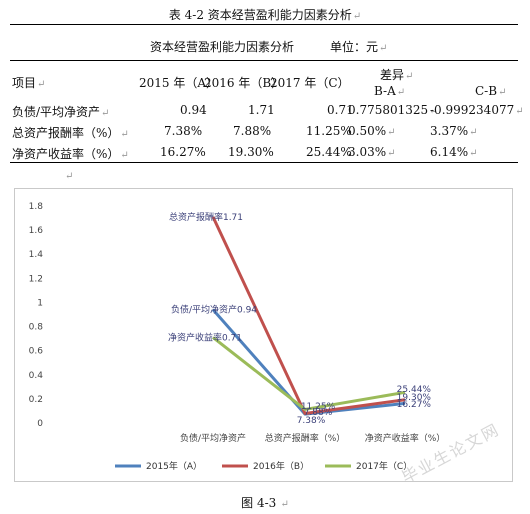 Image resolution: width=530 pixels, height=514 pixels. Describe the element at coordinates (179, 83) in the screenshot. I see `col-2015-header: 2015 年（A）` at that location.